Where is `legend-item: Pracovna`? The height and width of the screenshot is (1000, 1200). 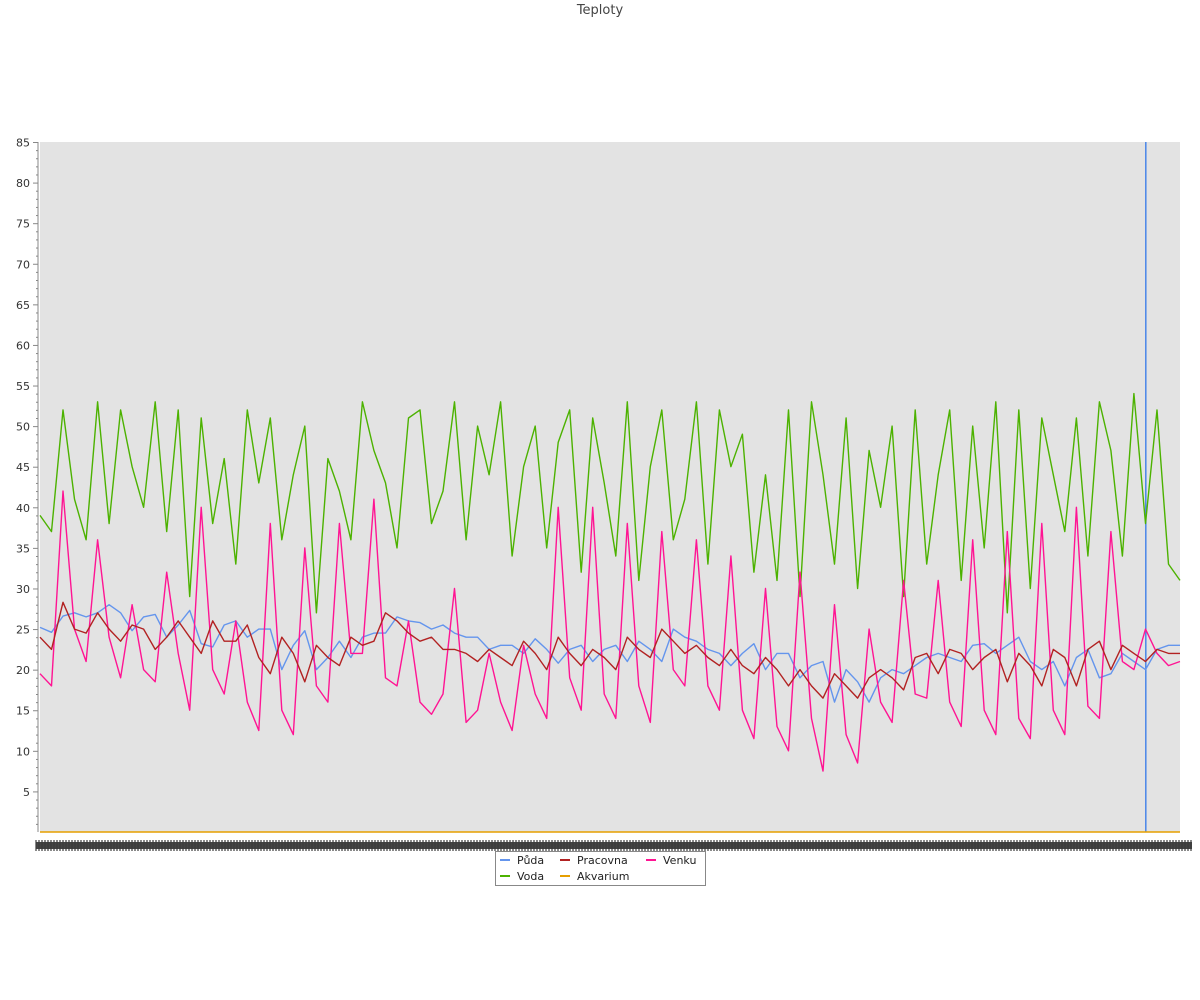
legend-item: Pracovna is located at coordinates (594, 861).